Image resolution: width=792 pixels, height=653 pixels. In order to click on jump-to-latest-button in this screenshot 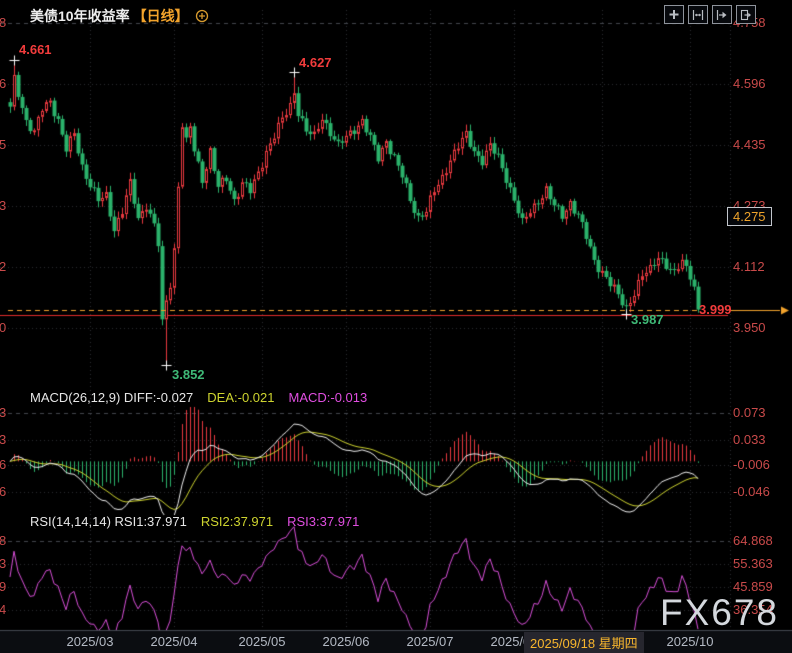, I will do `click(746, 14)`.